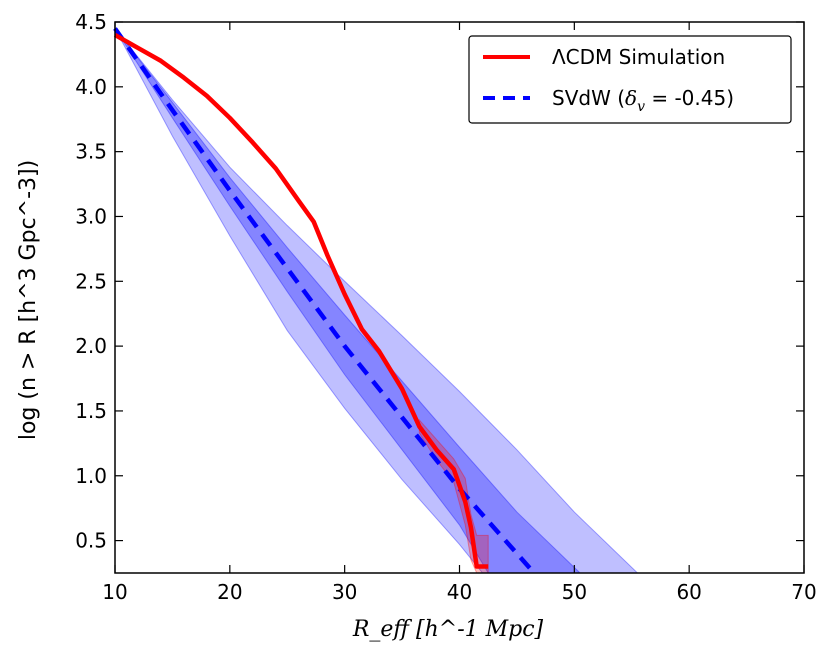  Describe the element at coordinates (91, 411) in the screenshot. I see `y-tick-label: 1.5` at that location.